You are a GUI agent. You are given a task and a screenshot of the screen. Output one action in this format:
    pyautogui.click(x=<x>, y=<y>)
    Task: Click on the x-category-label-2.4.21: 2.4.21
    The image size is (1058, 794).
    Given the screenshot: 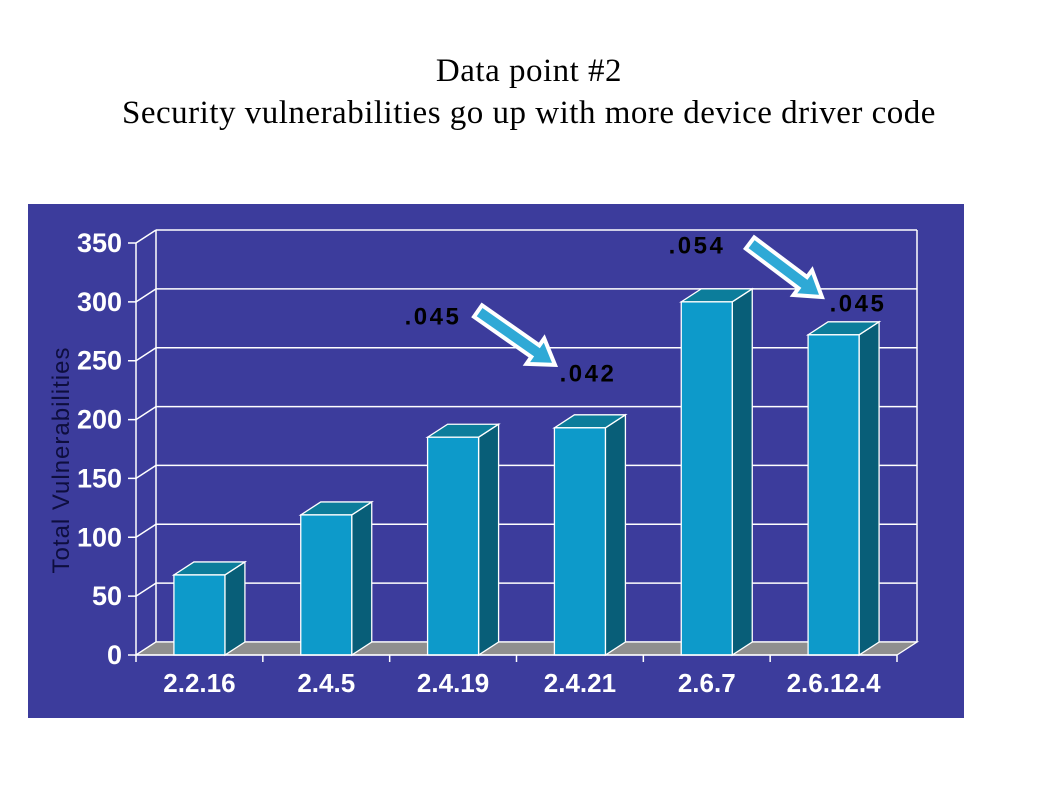 What is the action you would take?
    pyautogui.click(x=580, y=683)
    